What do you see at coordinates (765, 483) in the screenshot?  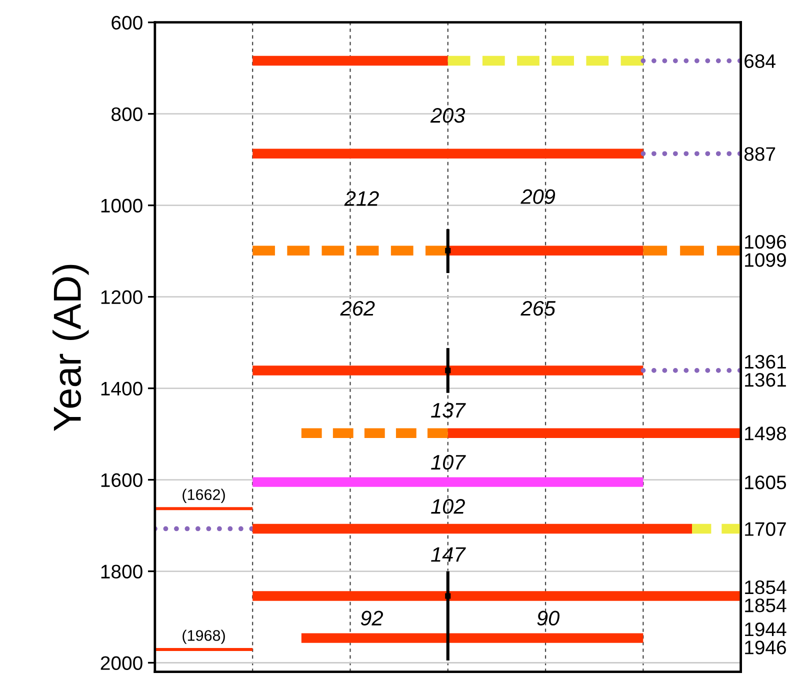 I see `y2-tick-label: 1605` at bounding box center [765, 483].